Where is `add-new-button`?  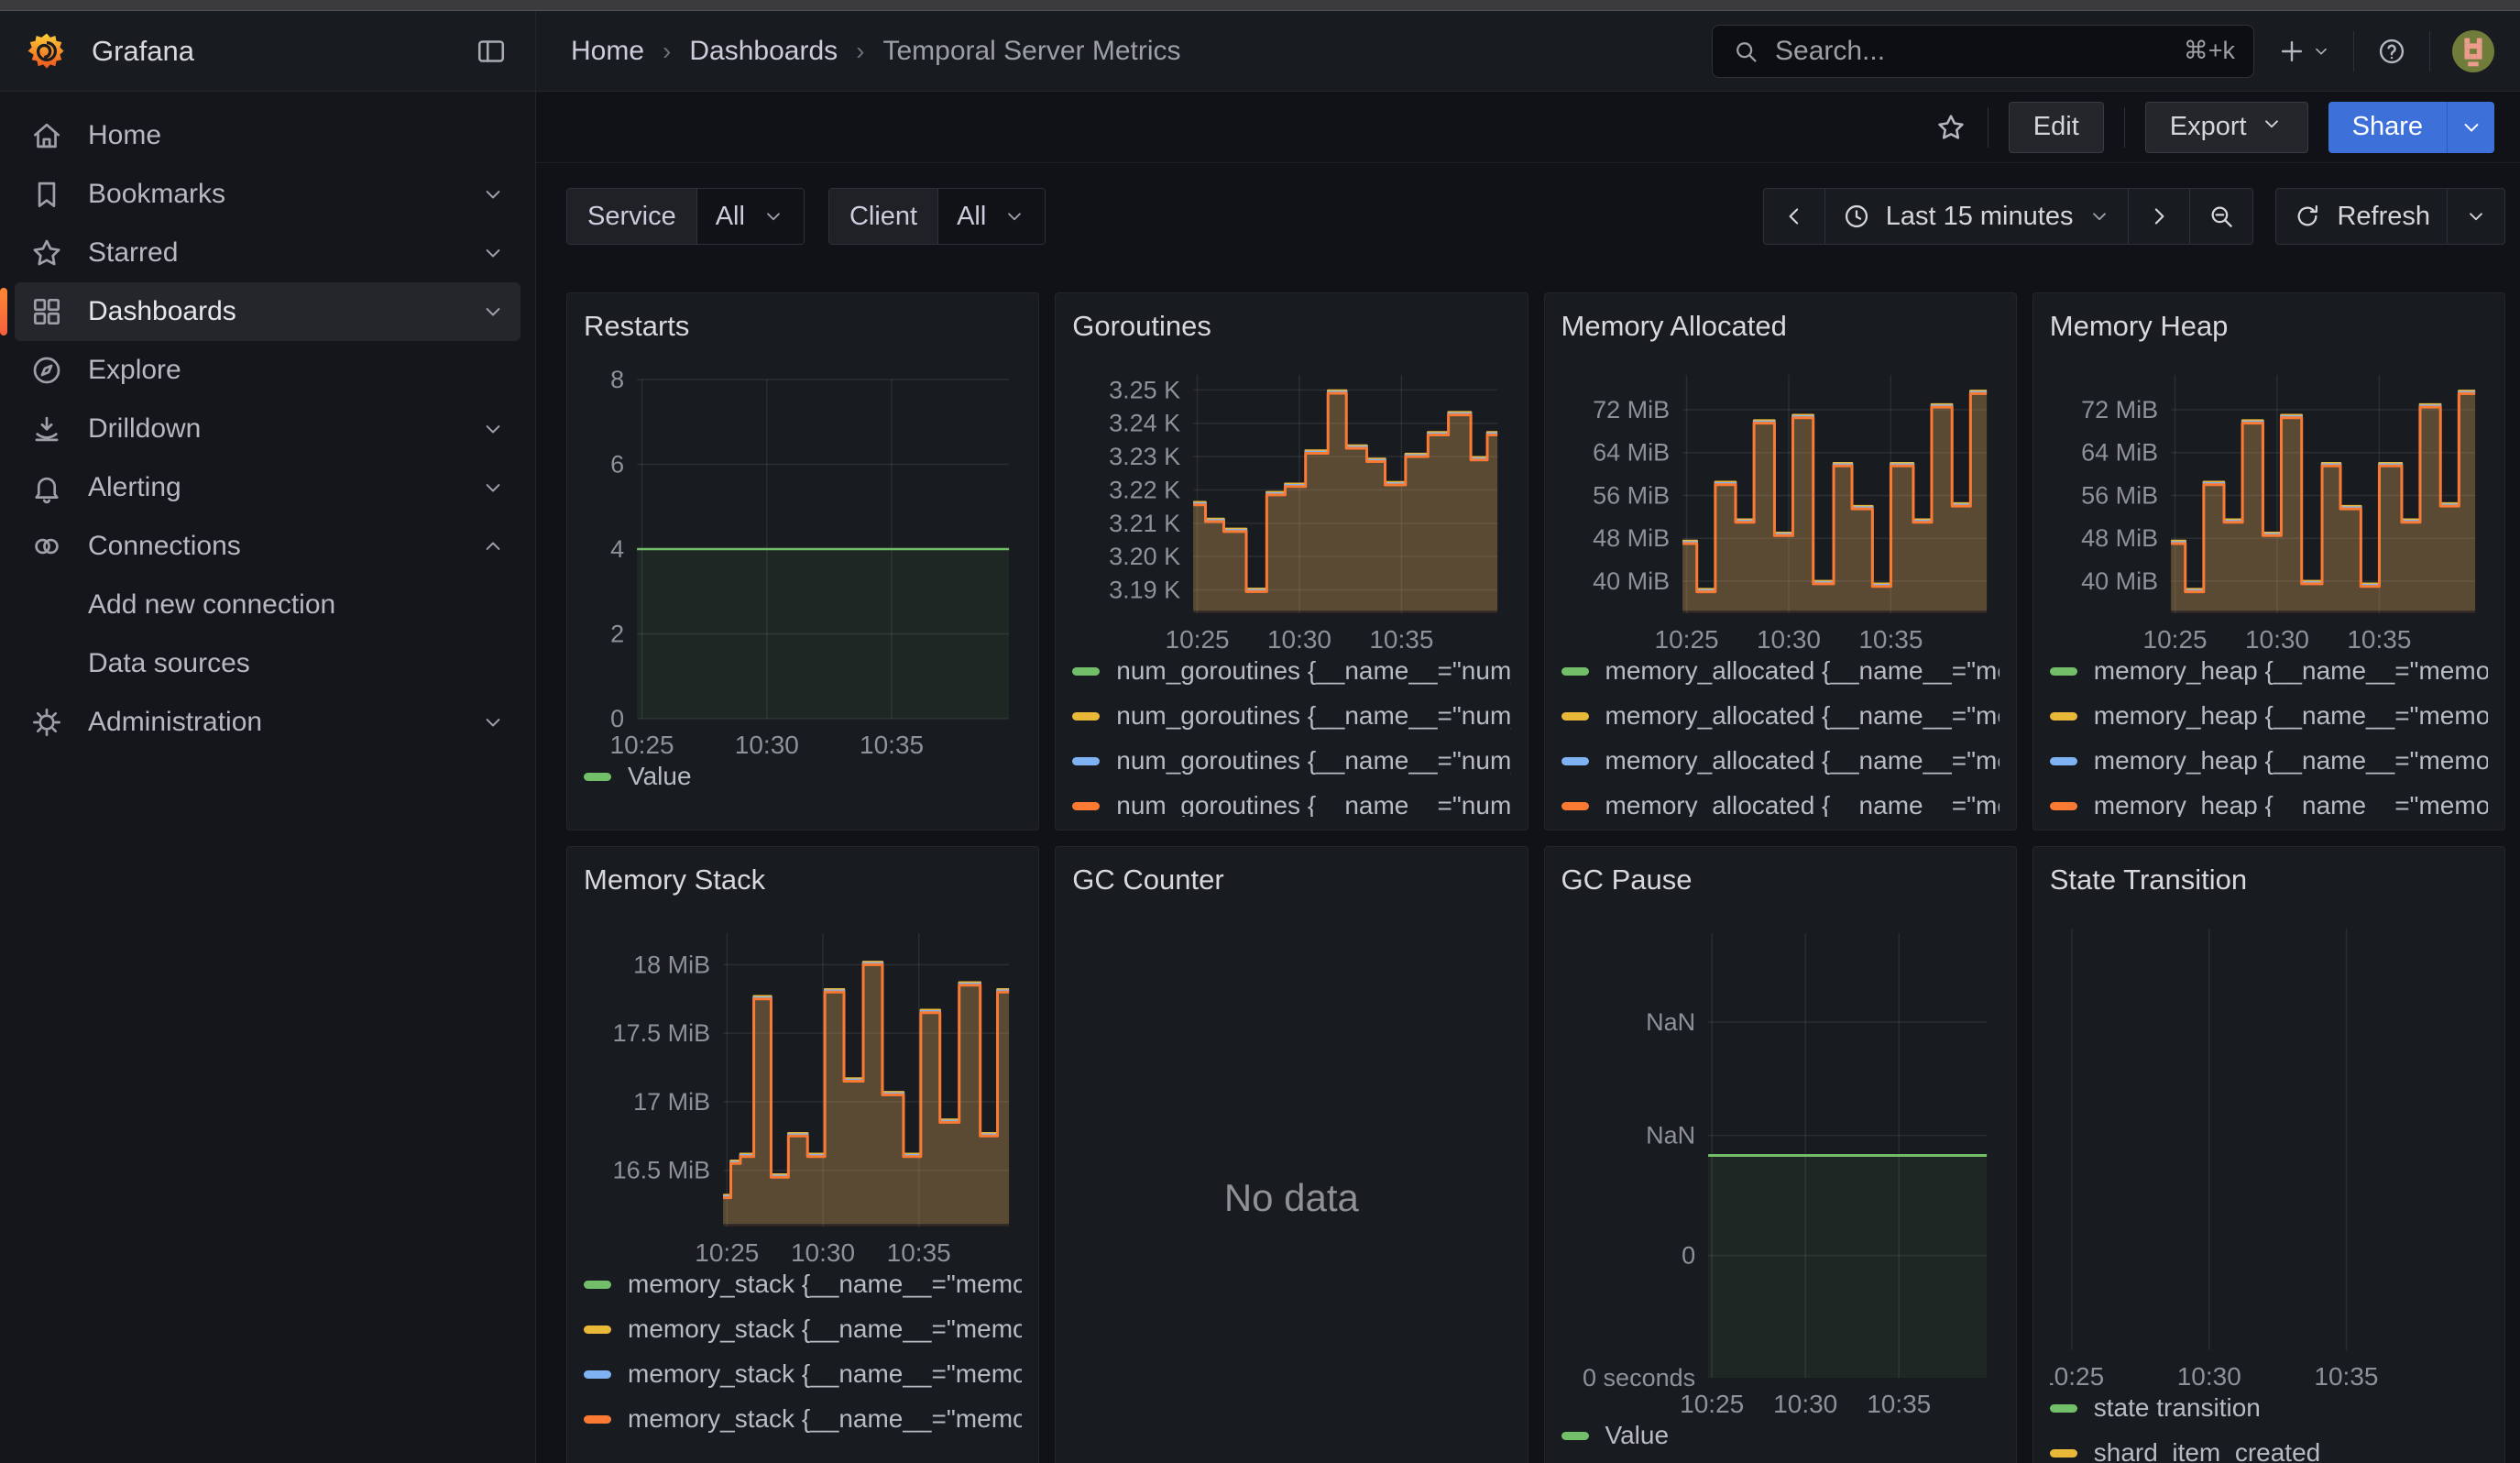 add-new-button is located at coordinates (2303, 51).